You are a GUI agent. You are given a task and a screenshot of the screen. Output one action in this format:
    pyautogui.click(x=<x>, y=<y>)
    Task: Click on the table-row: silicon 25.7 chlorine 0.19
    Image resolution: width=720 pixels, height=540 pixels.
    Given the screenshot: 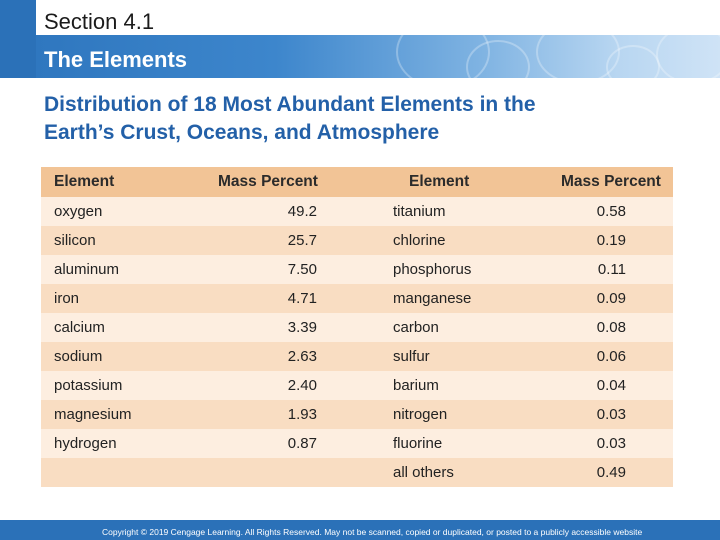 What is the action you would take?
    pyautogui.click(x=357, y=240)
    